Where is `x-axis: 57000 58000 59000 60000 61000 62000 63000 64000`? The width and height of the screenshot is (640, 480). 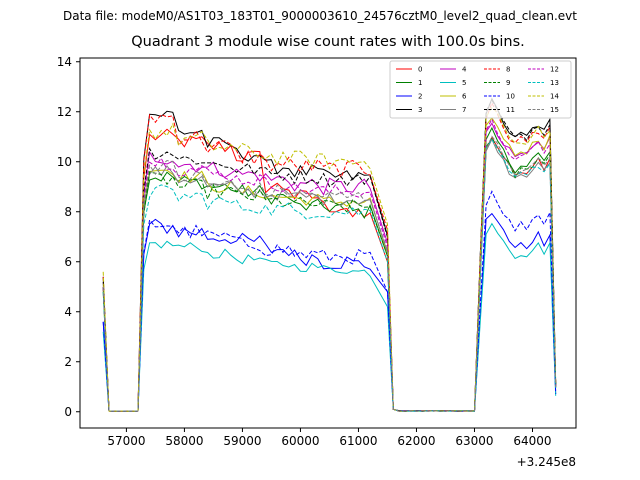 x-axis: 57000 58000 59000 60000 61000 62000 63000 64000 is located at coordinates (329, 438).